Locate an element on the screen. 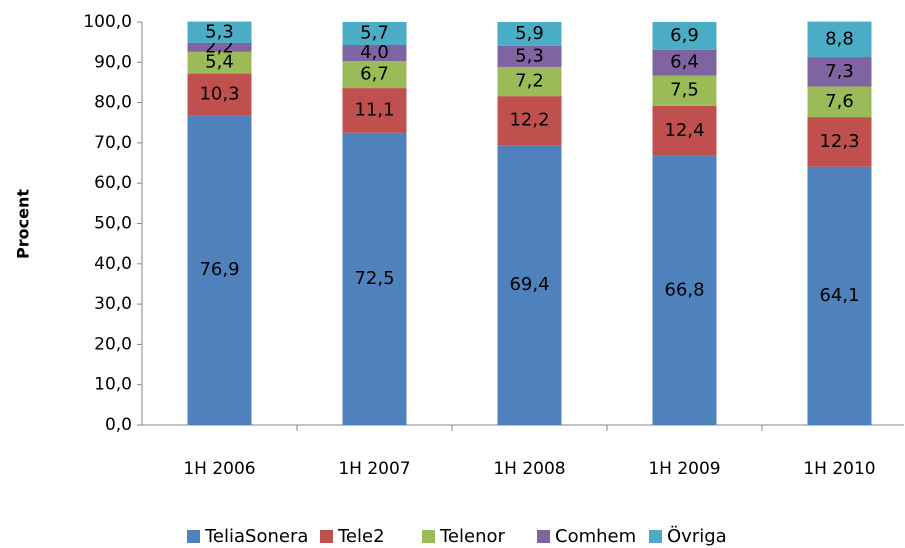 The width and height of the screenshot is (905, 548). data-label: 72,5 is located at coordinates (374, 278).